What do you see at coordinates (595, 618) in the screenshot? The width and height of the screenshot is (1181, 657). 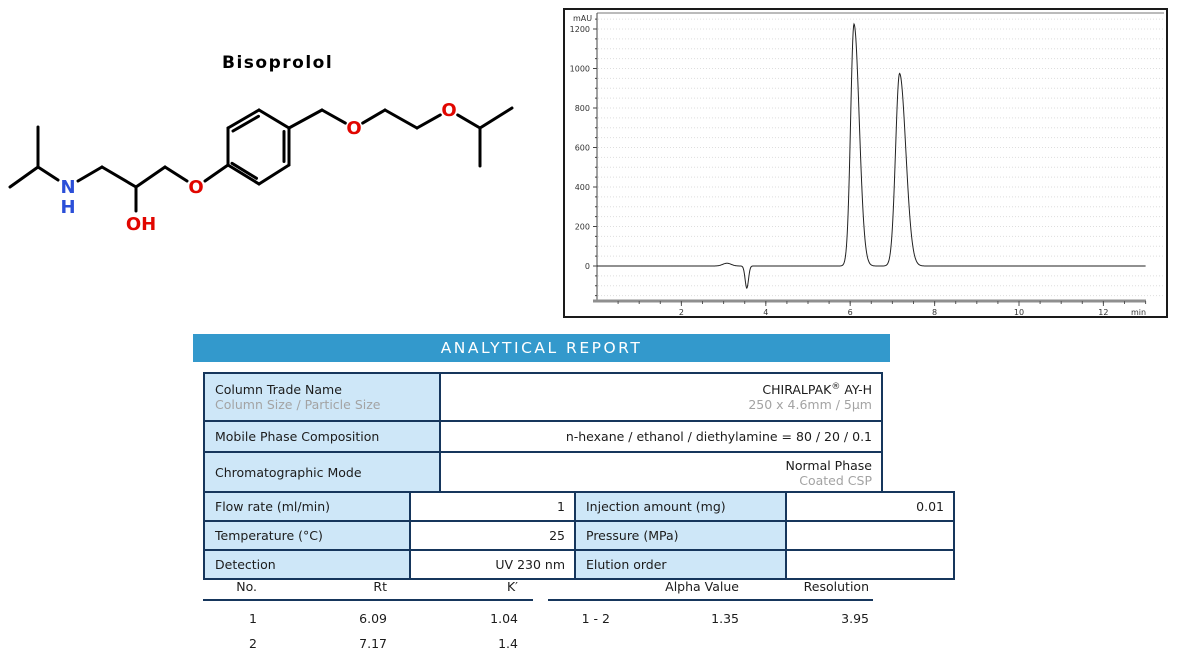 I see `pair-label: 1 - 2` at bounding box center [595, 618].